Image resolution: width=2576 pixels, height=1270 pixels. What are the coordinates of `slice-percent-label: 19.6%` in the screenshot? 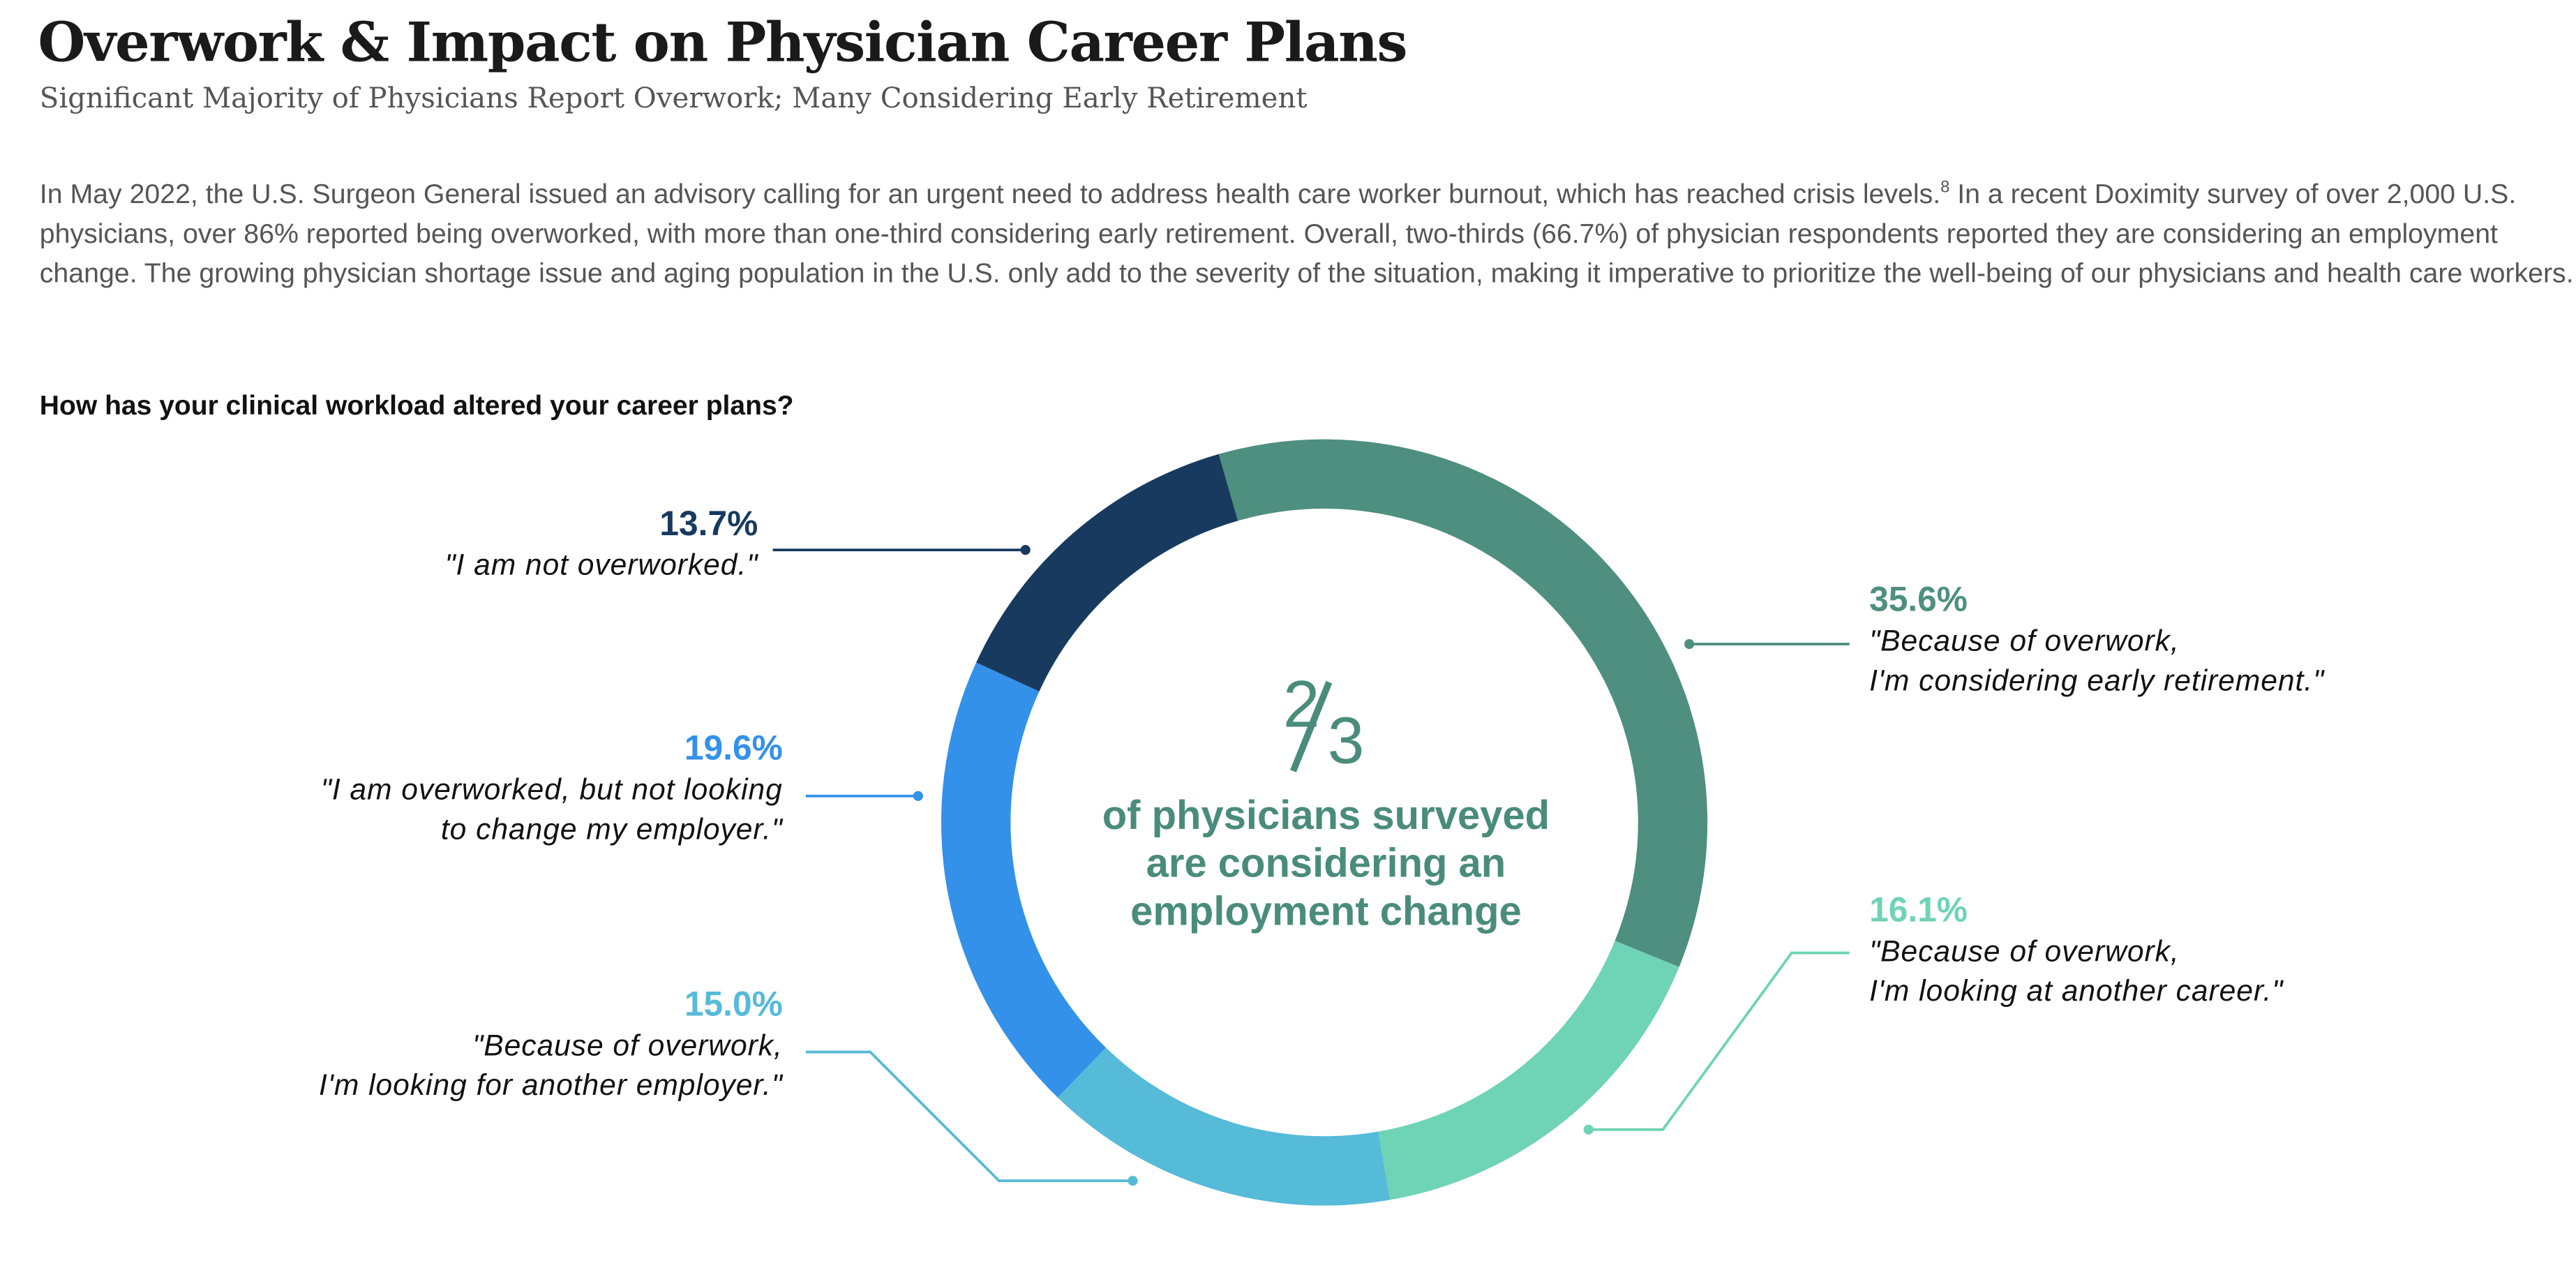 It's located at (733, 749).